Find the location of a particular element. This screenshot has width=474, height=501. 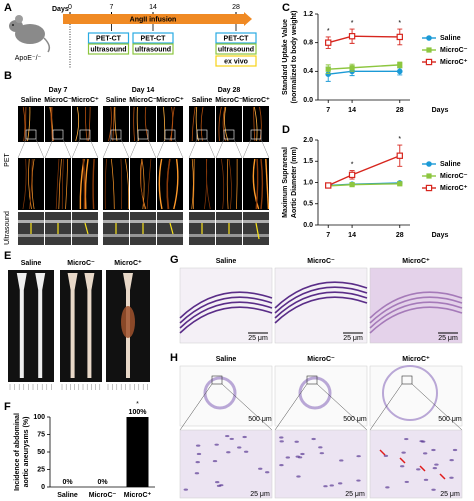

y-tick-label: 0.5 is located at coordinates (308, 204).